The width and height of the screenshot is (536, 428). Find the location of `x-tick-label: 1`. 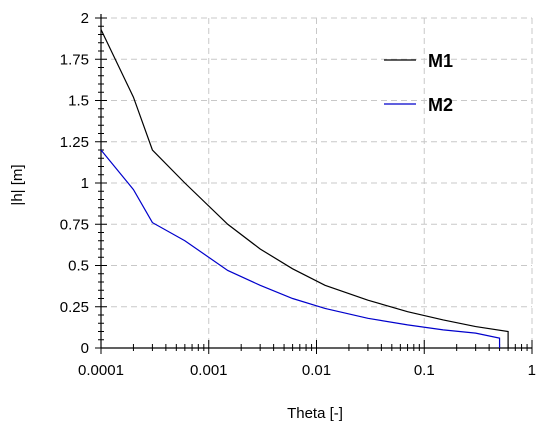

x-tick-label: 1 is located at coordinates (532, 370).